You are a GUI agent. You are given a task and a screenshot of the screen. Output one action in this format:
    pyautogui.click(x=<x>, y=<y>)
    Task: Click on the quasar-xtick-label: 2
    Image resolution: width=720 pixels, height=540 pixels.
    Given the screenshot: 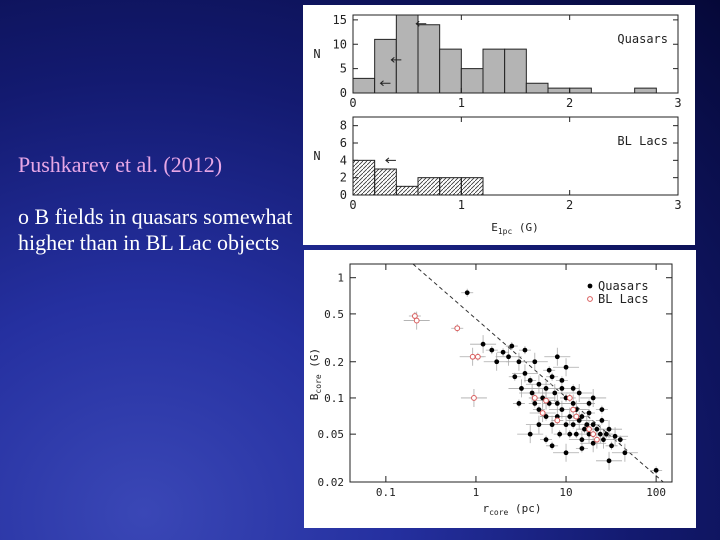 What is the action you would take?
    pyautogui.click(x=569, y=103)
    